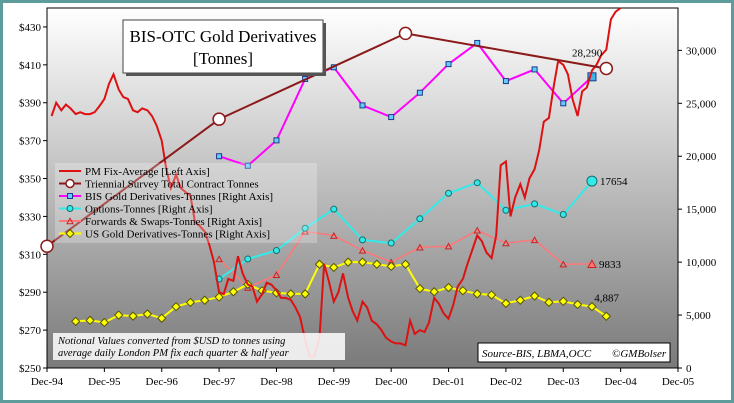 Image resolution: width=734 pixels, height=403 pixels. I want to click on us-annotation: 4,887, so click(606, 298).